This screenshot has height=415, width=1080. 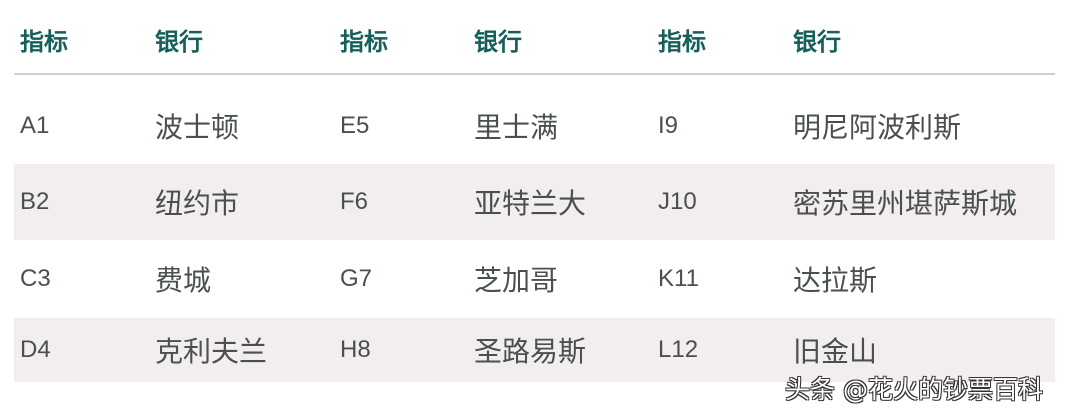 I want to click on code-cell: J10, so click(x=677, y=201).